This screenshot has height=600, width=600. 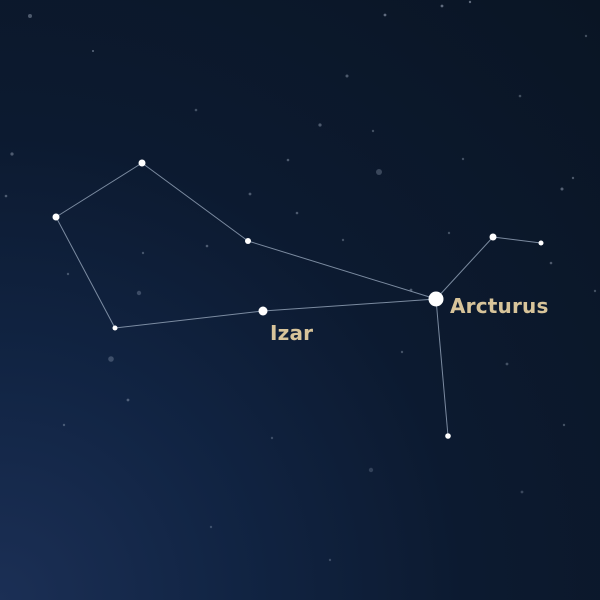 I want to click on star-izar, so click(x=263, y=311).